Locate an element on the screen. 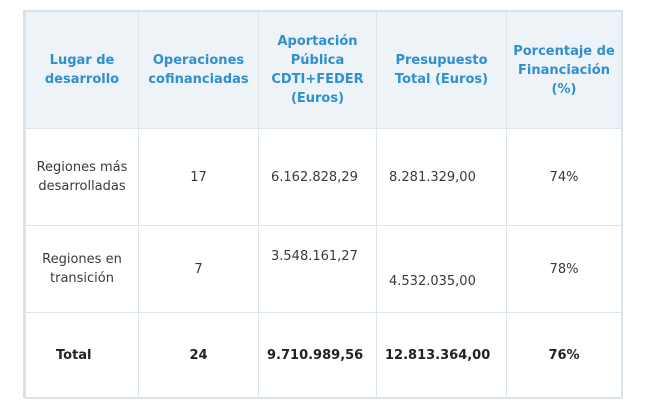 The height and width of the screenshot is (404, 650). cell-lugar: Regiones en transición is located at coordinates (82, 269).